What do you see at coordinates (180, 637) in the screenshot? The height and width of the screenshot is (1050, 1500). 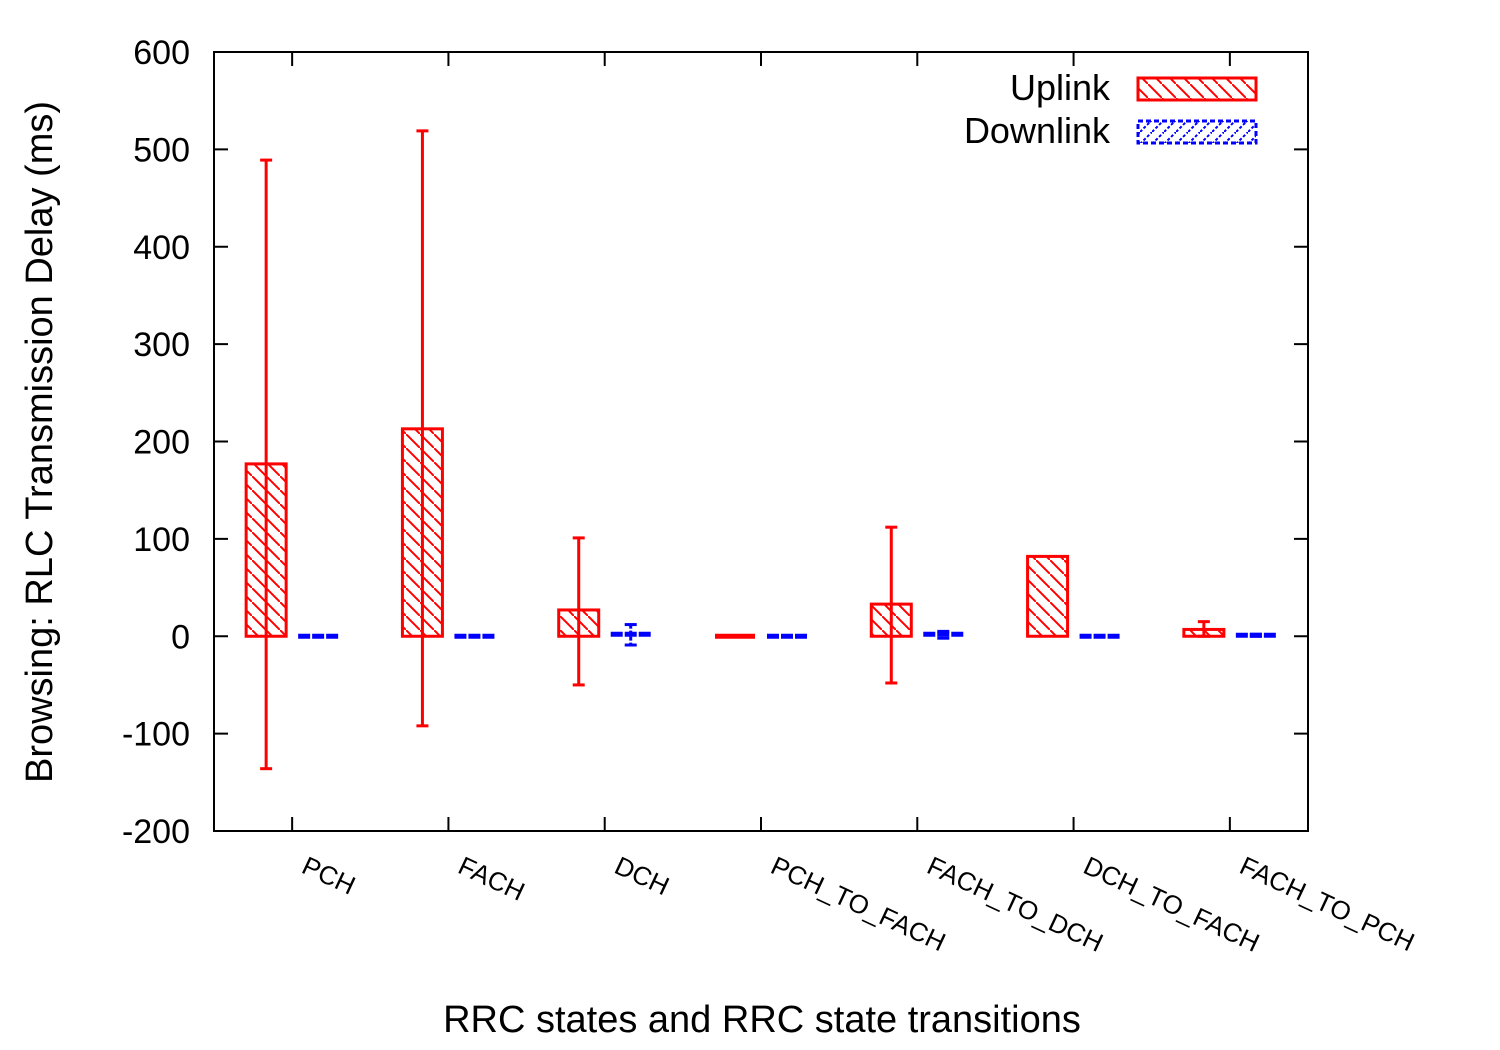 I see `y-tick-label: 0` at bounding box center [180, 637].